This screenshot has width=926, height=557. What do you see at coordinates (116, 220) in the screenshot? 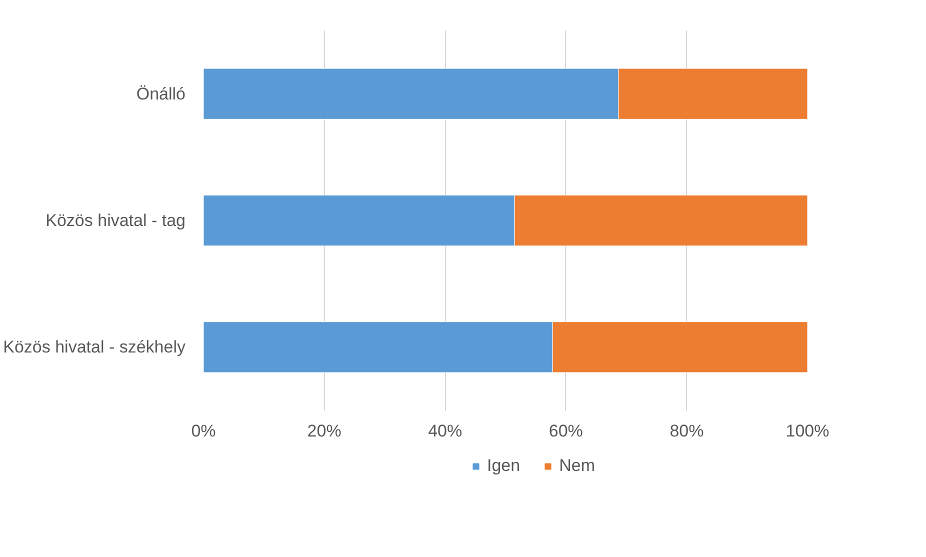
I see `y-tick-label: Közös hivatal - tag` at bounding box center [116, 220].